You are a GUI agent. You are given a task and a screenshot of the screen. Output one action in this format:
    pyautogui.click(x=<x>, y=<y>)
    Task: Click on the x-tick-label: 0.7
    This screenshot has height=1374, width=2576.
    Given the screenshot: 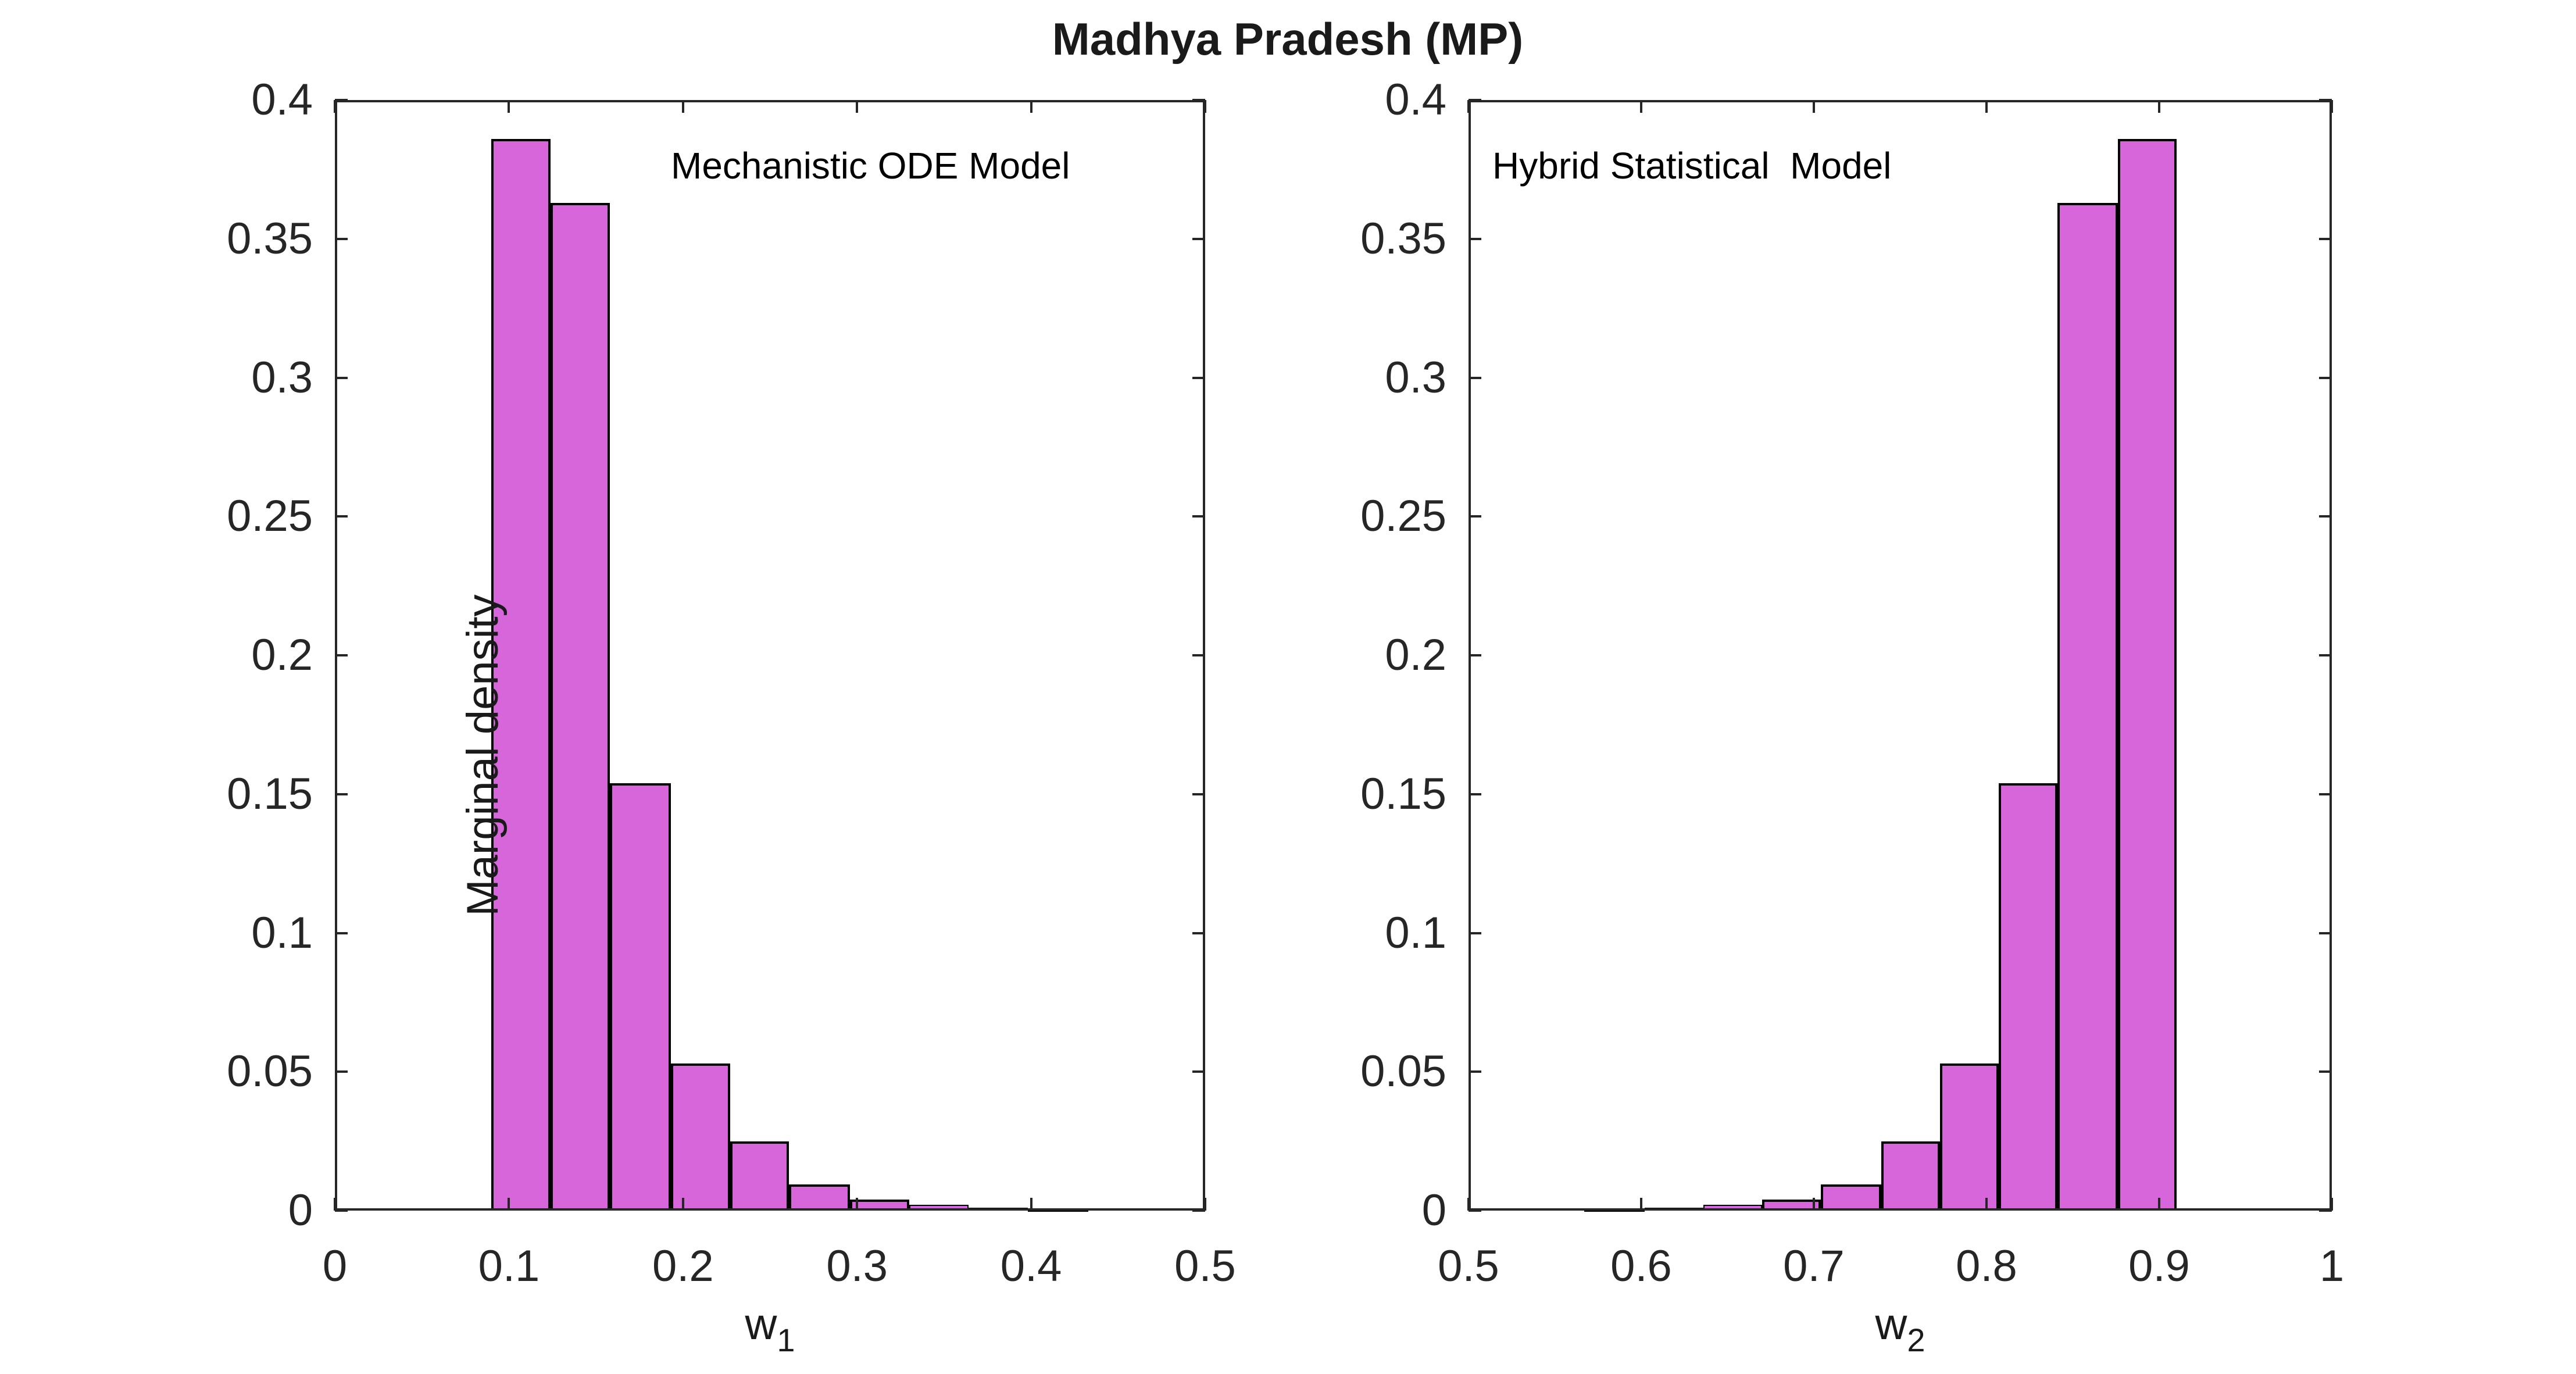 What is the action you would take?
    pyautogui.click(x=1814, y=1266)
    